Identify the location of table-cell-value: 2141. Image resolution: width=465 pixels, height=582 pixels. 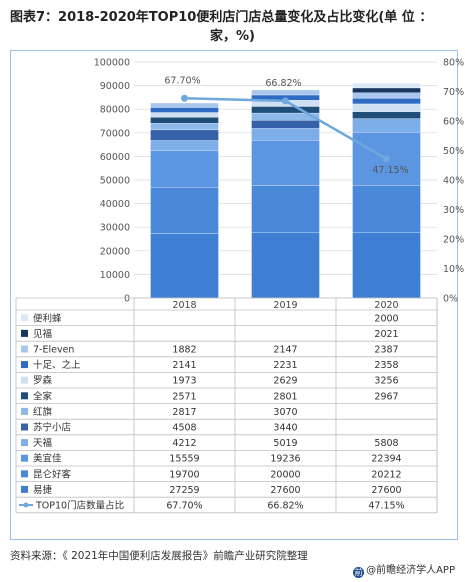
(184, 365).